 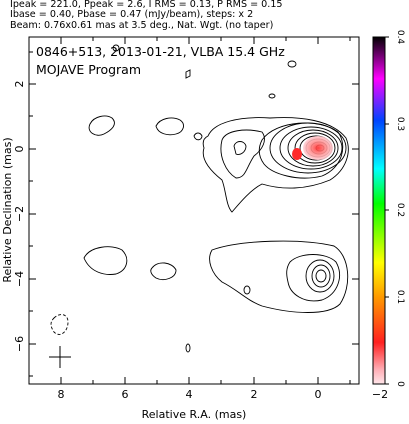 What do you see at coordinates (19, 84) in the screenshot?
I see `y-tick-label: 2` at bounding box center [19, 84].